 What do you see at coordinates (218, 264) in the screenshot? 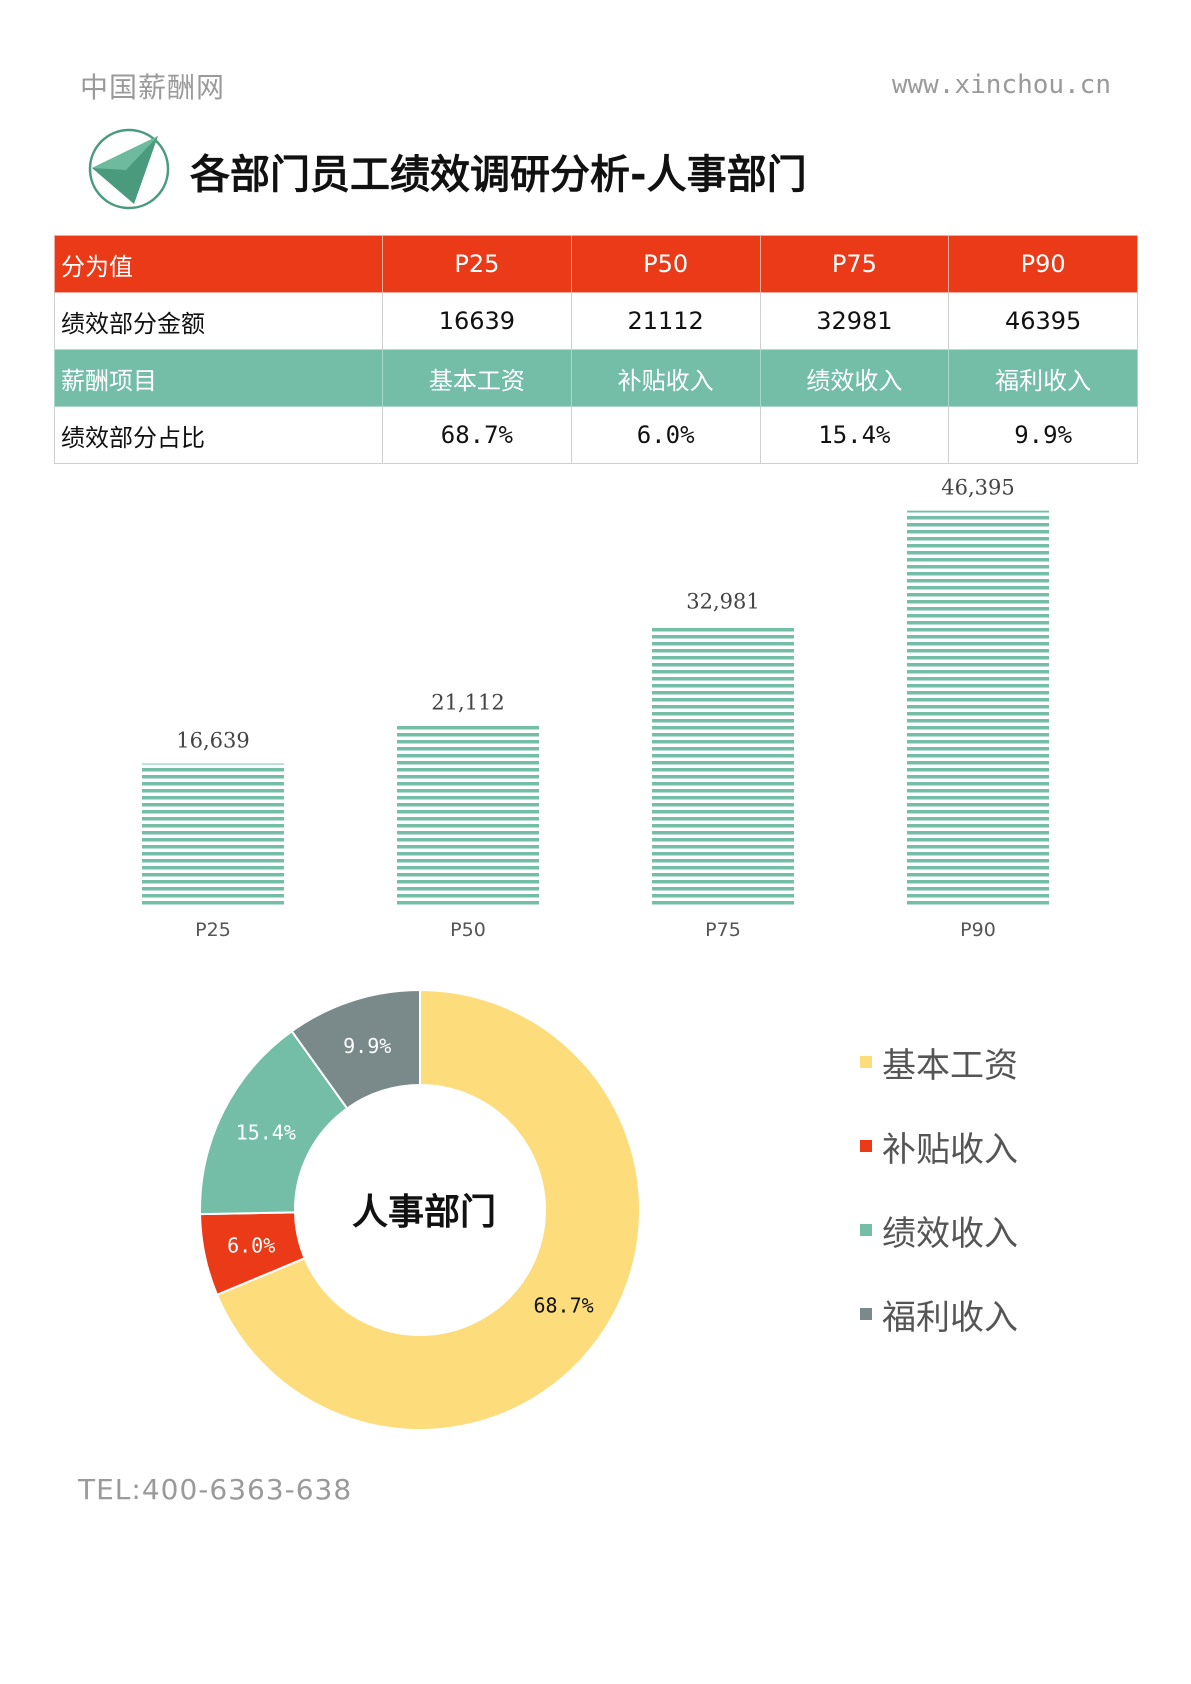
I see `table-cell: 分为值` at bounding box center [218, 264].